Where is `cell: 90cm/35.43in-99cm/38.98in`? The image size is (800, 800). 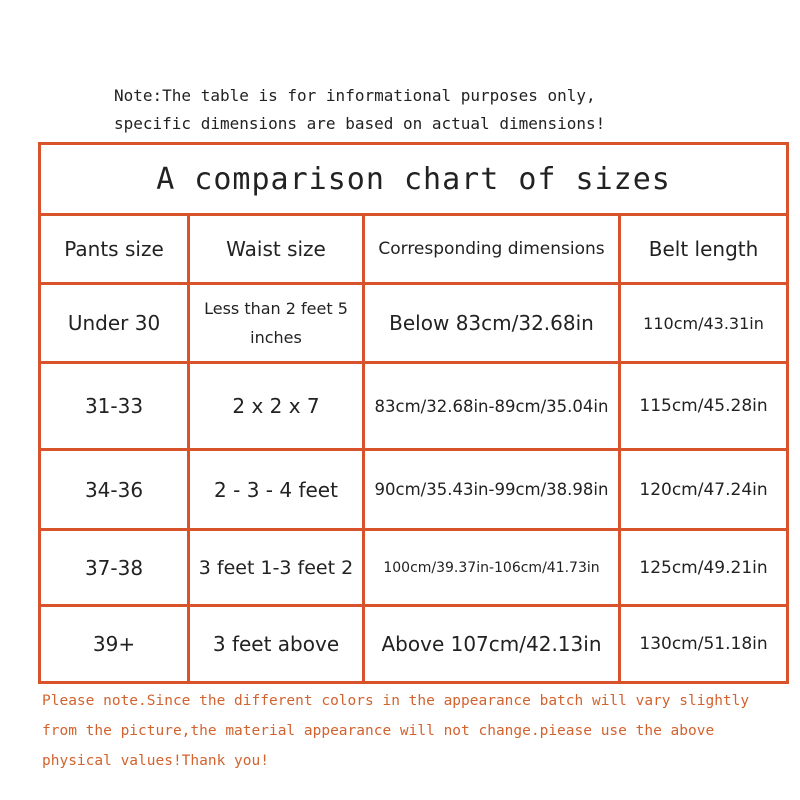 cell: 90cm/35.43in-99cm/38.98in is located at coordinates (491, 489).